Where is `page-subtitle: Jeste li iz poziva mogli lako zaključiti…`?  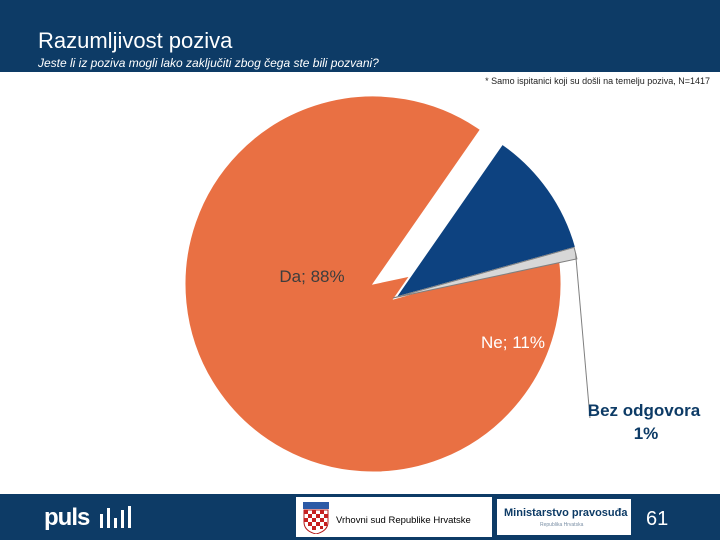
page-subtitle: Jeste li iz poziva mogli lako zaključiti… is located at coordinates (208, 63).